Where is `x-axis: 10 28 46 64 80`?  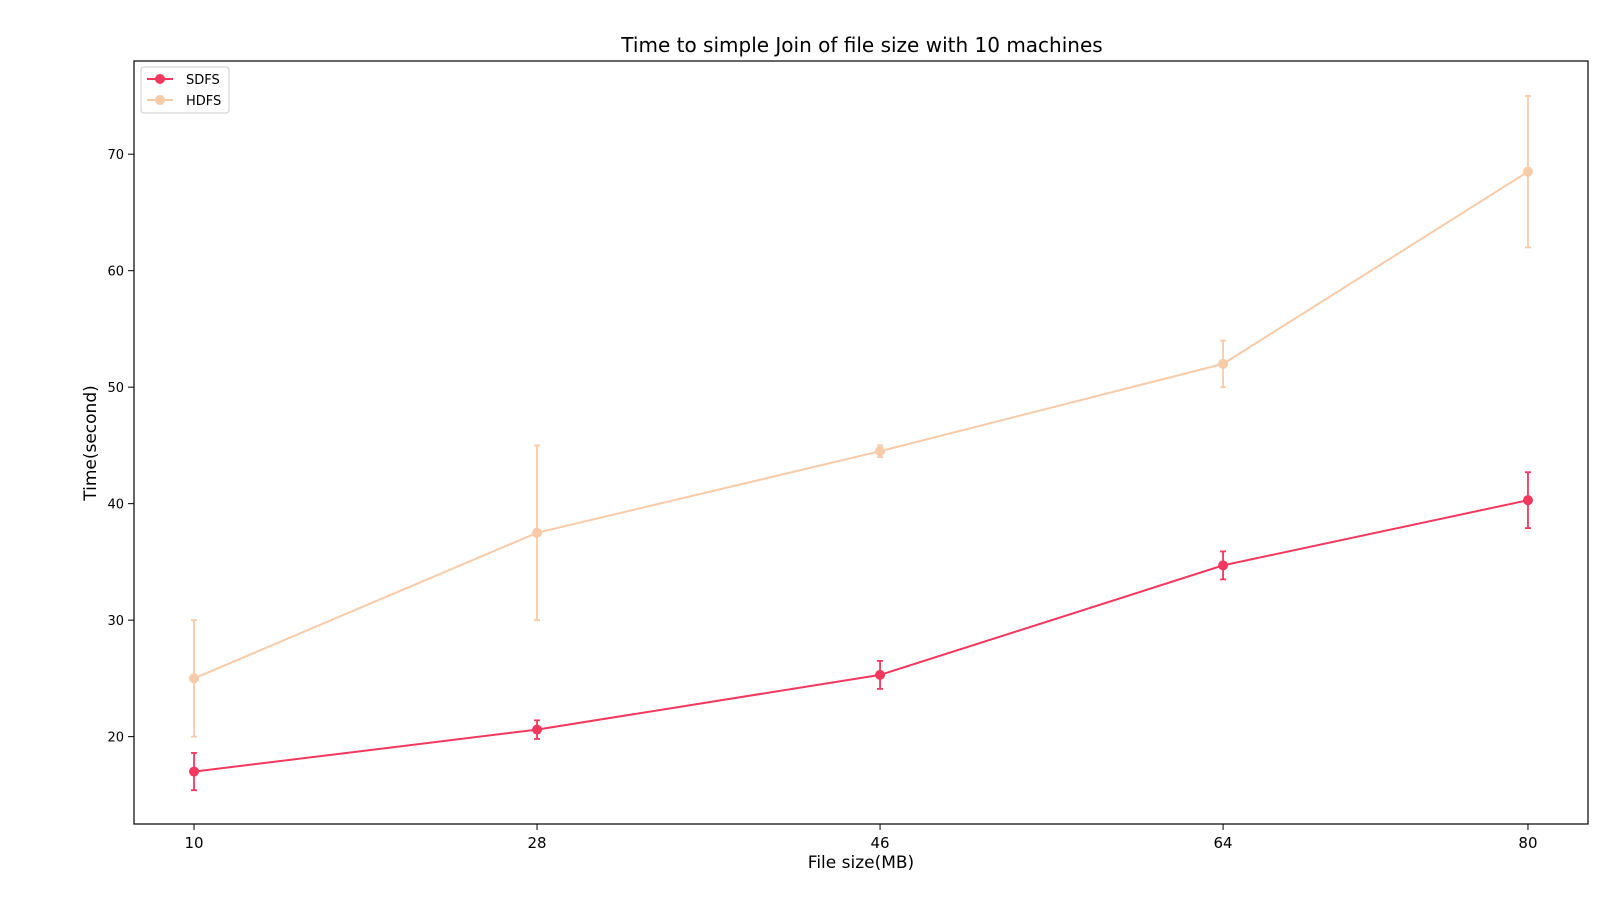 x-axis: 10 28 46 64 80 is located at coordinates (861, 838).